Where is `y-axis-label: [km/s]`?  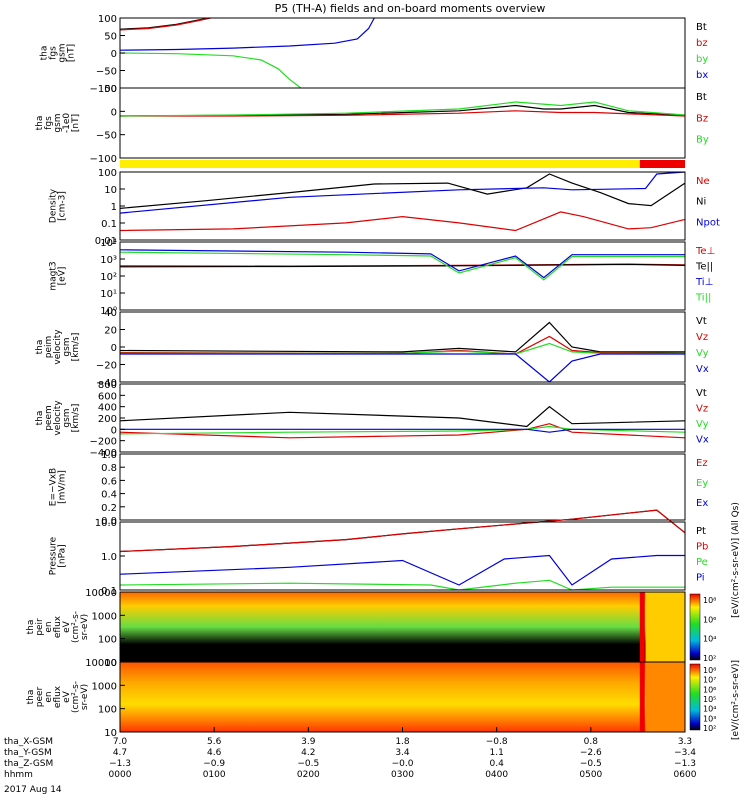
y-axis-label: [km/s] is located at coordinates (76, 418).